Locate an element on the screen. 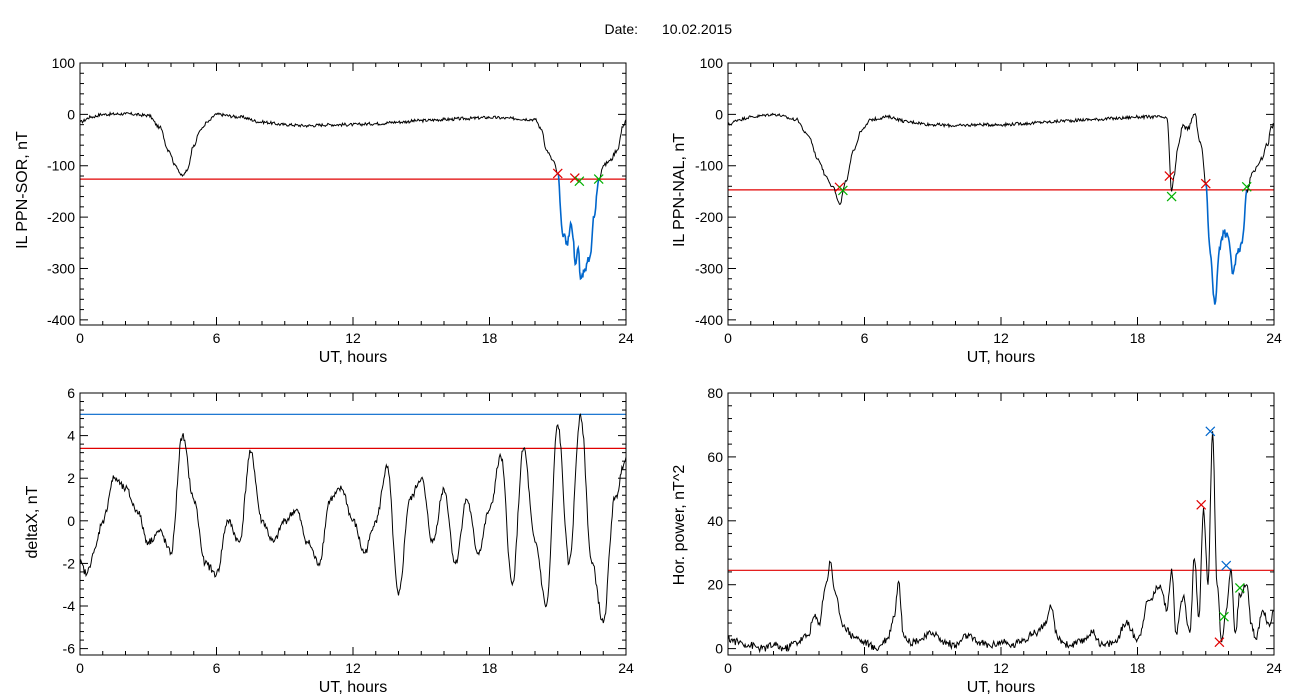 This screenshot has width=1300, height=700. y-tick-label-sor-5: 100 is located at coordinates (64, 63).